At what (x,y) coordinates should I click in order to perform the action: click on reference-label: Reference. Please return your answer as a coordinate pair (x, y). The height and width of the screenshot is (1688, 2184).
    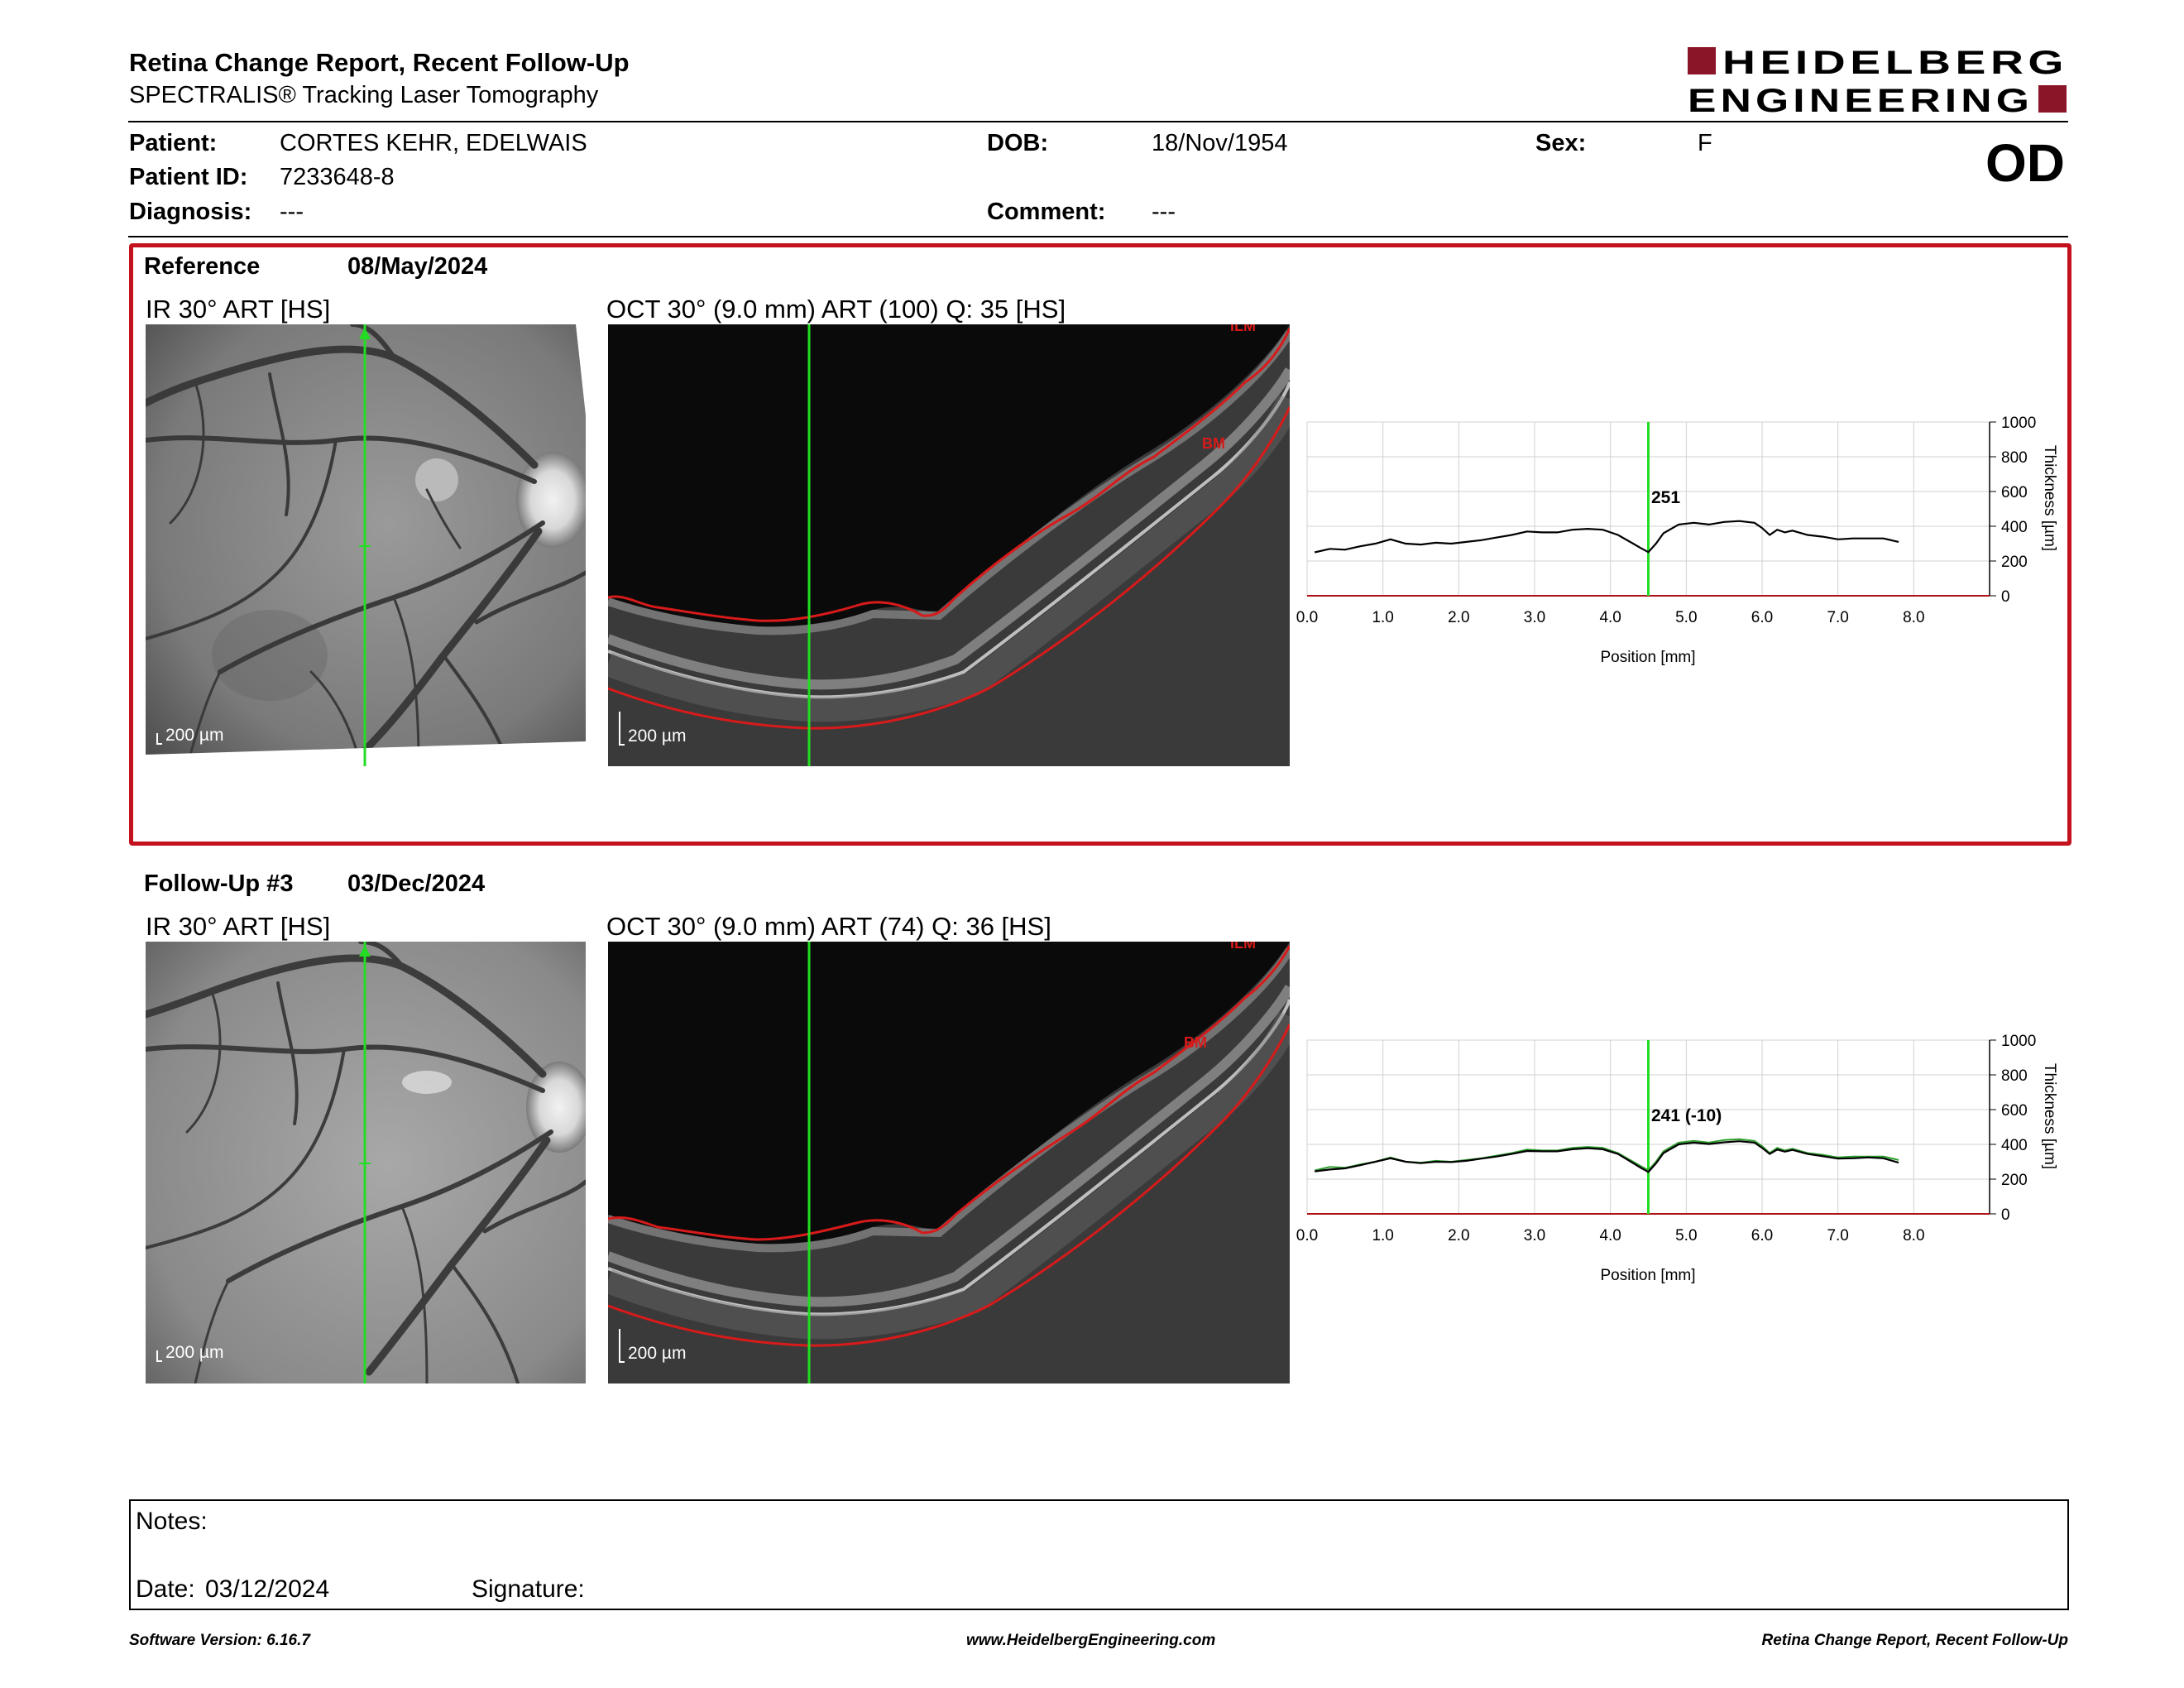
    Looking at the image, I should click on (202, 266).